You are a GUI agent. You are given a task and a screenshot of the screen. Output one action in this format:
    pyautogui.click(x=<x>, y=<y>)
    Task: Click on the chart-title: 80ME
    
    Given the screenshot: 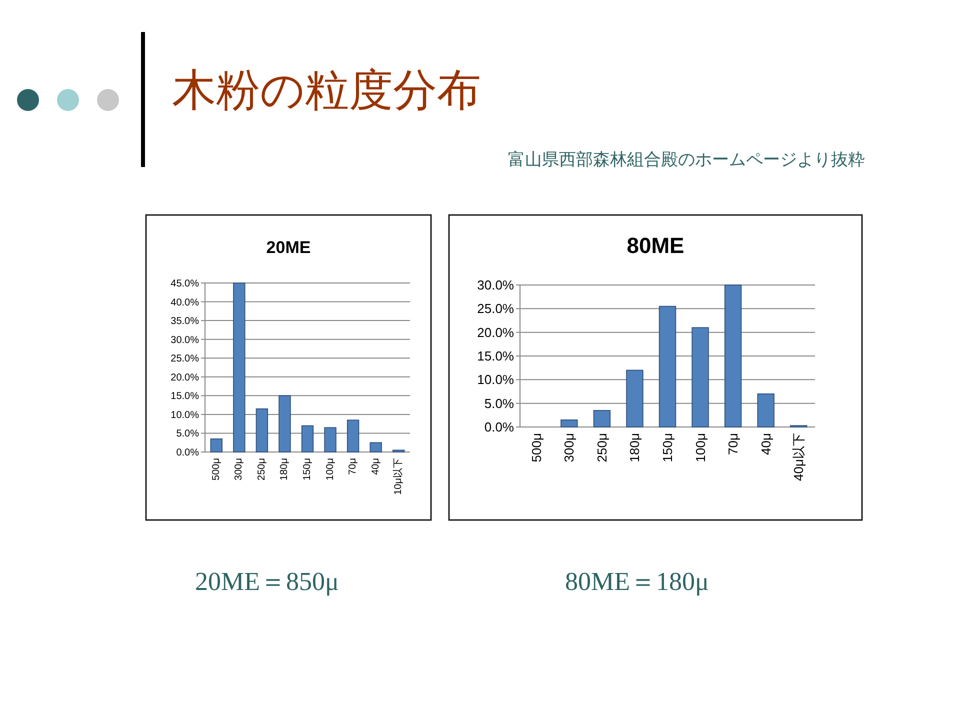 What is the action you would take?
    pyautogui.click(x=655, y=245)
    